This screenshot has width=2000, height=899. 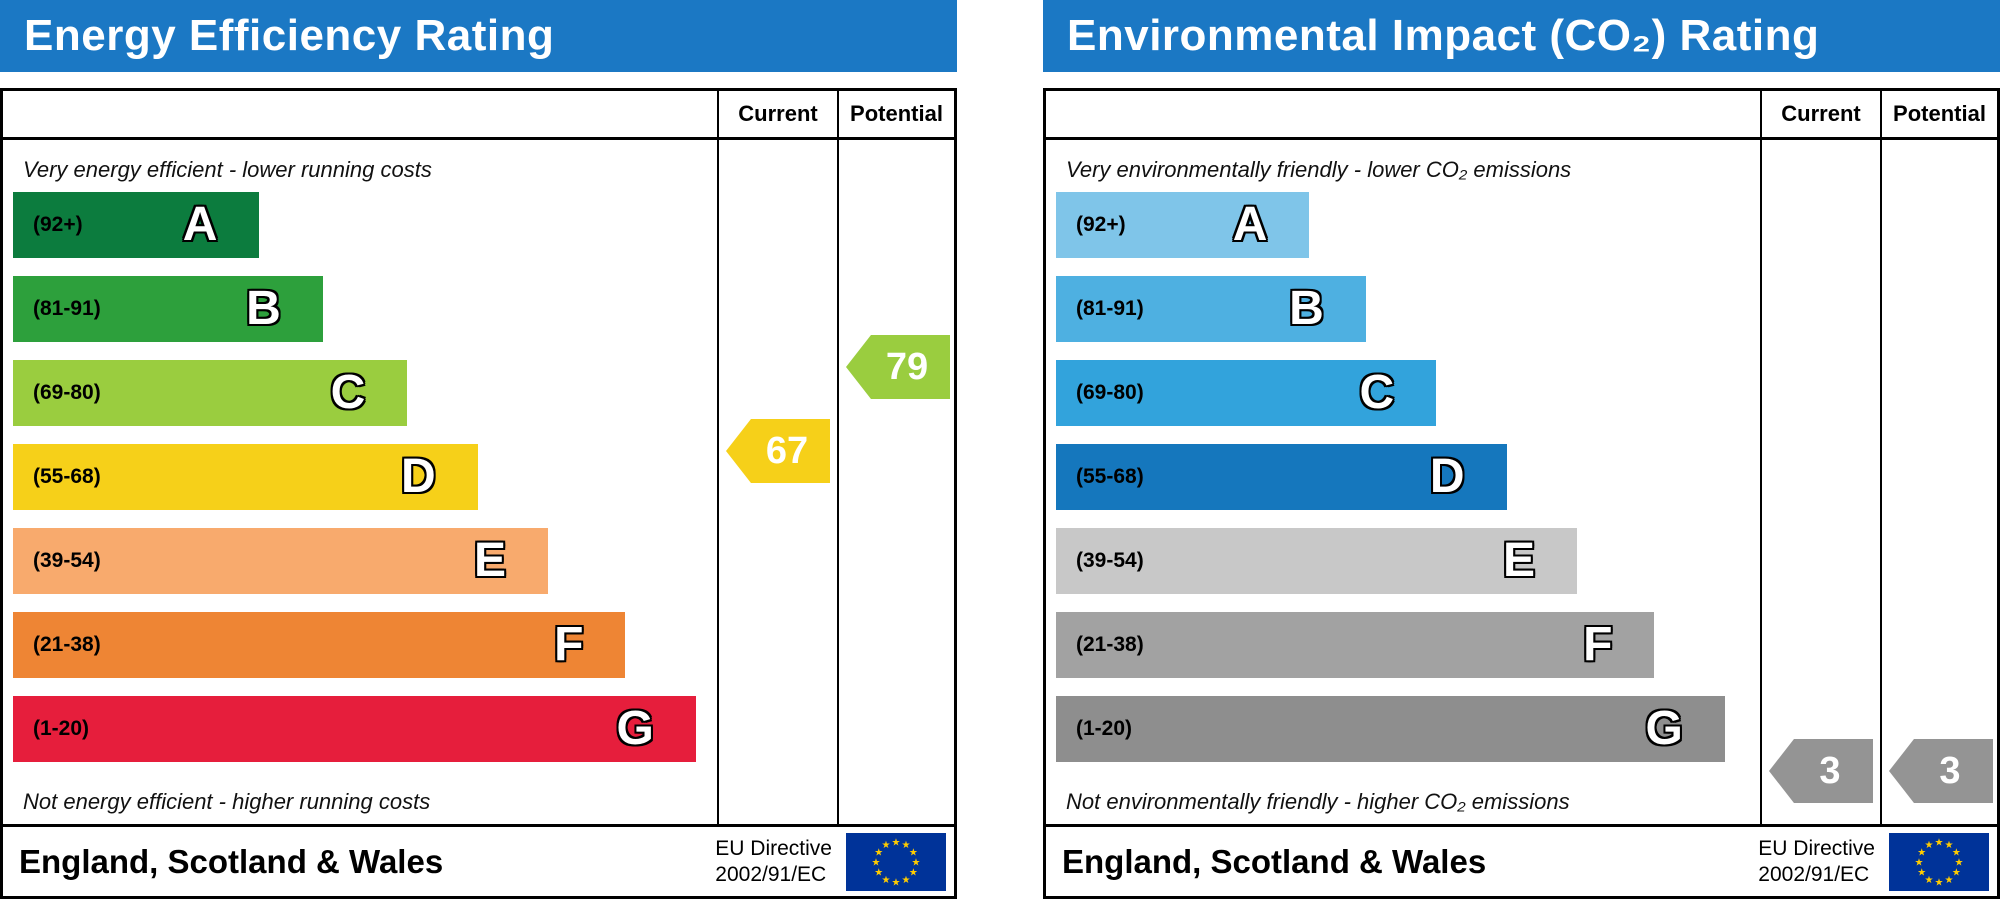 I want to click on current-rating-arrow: 3, so click(x=1821, y=771).